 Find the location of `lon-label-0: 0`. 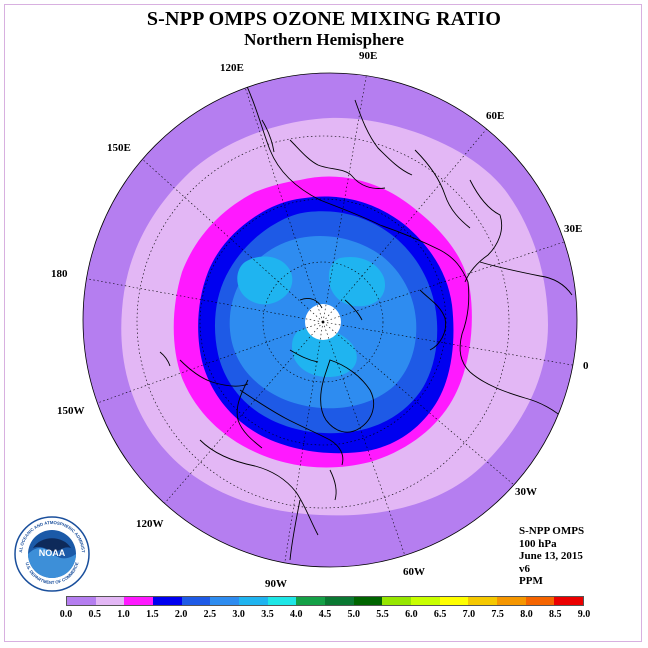

lon-label-0: 0 is located at coordinates (586, 366).